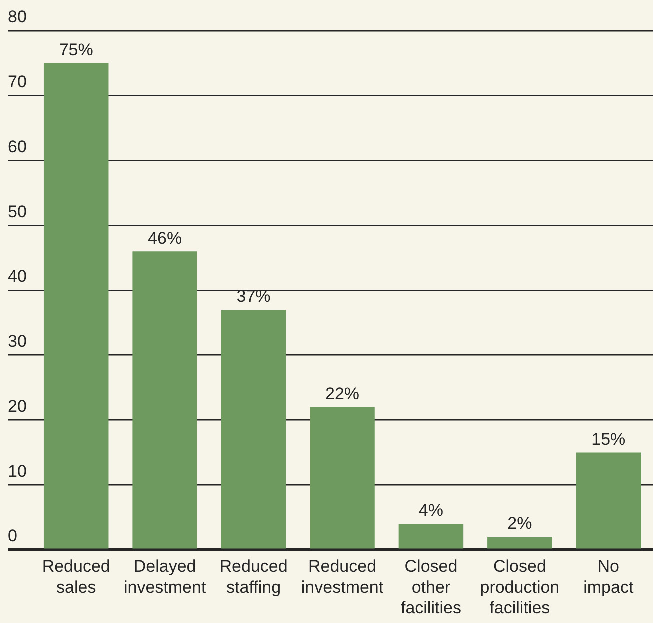 This screenshot has width=653, height=623. Describe the element at coordinates (342, 394) in the screenshot. I see `data-label: 22%` at that location.